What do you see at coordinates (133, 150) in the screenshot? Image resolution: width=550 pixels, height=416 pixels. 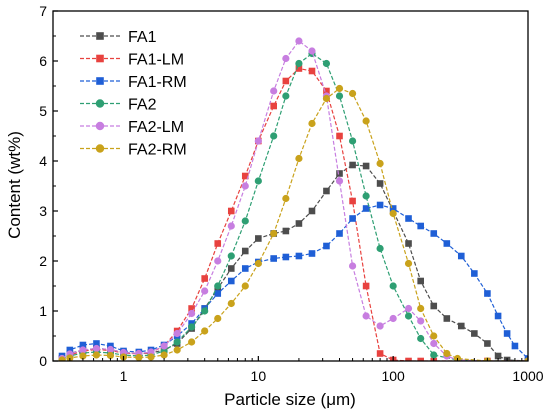 I see `legend-item-fa2-rm: FA2-RM` at bounding box center [133, 150].